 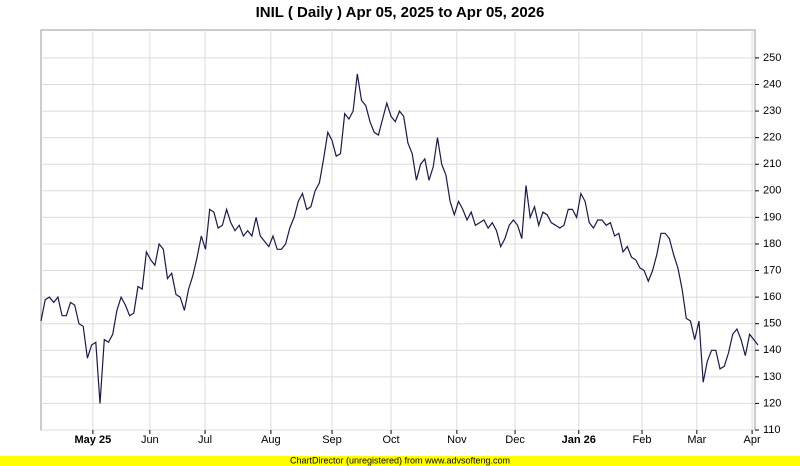 I want to click on x-tick-label: Jun, so click(x=150, y=440).